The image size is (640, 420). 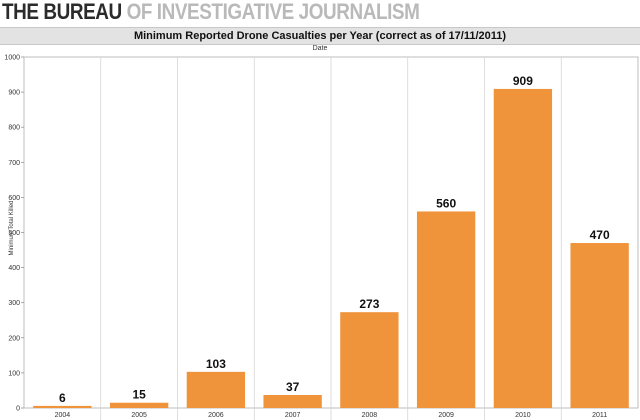 I want to click on x-tick-label: 2004, so click(x=63, y=415).